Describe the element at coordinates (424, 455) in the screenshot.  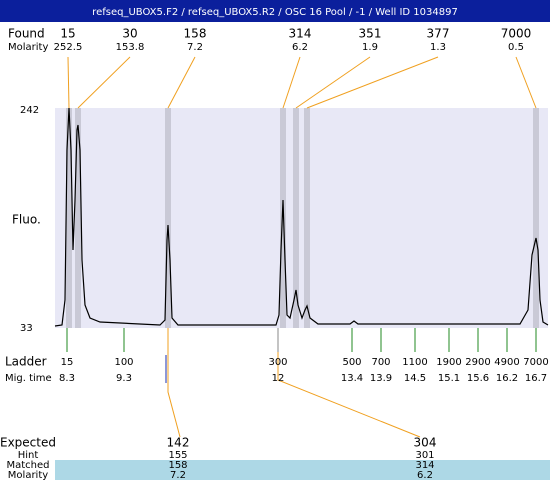
I see `hint-size: 301` at that location.